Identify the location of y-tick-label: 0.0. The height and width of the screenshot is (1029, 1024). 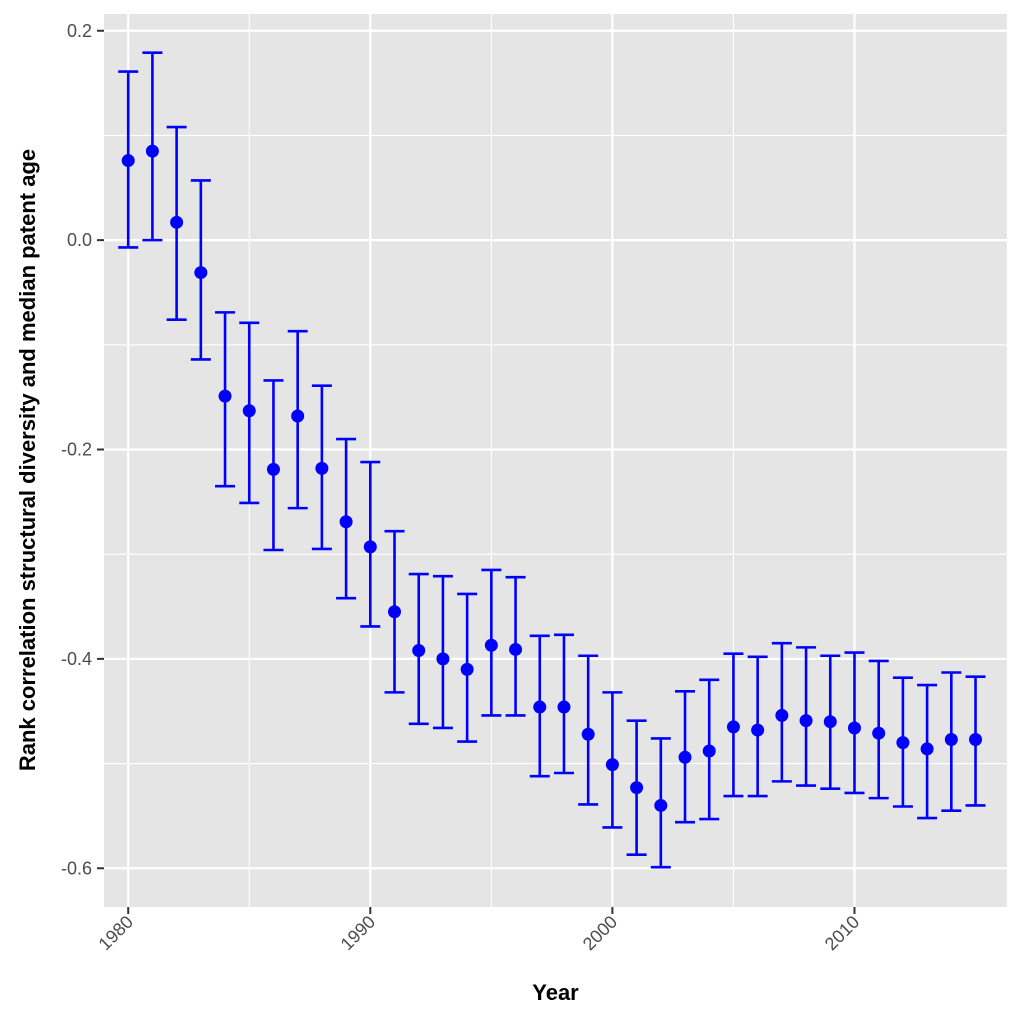
(79, 240).